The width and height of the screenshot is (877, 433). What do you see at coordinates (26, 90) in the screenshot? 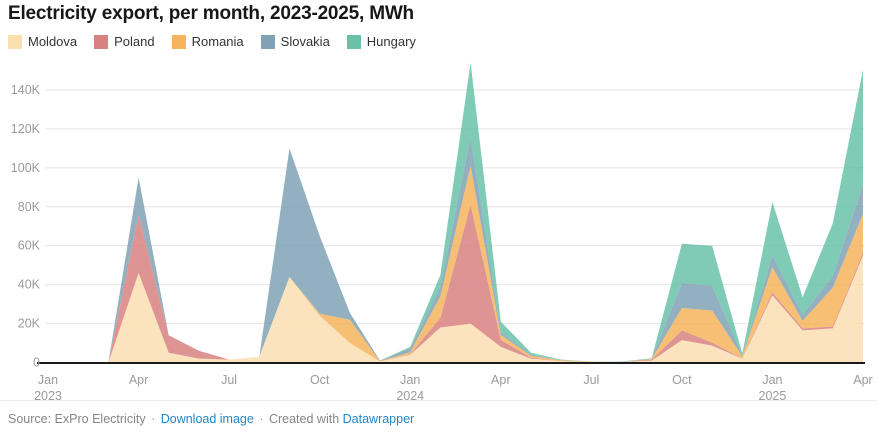
I see `y-axis-label-140K: 140K` at bounding box center [26, 90].